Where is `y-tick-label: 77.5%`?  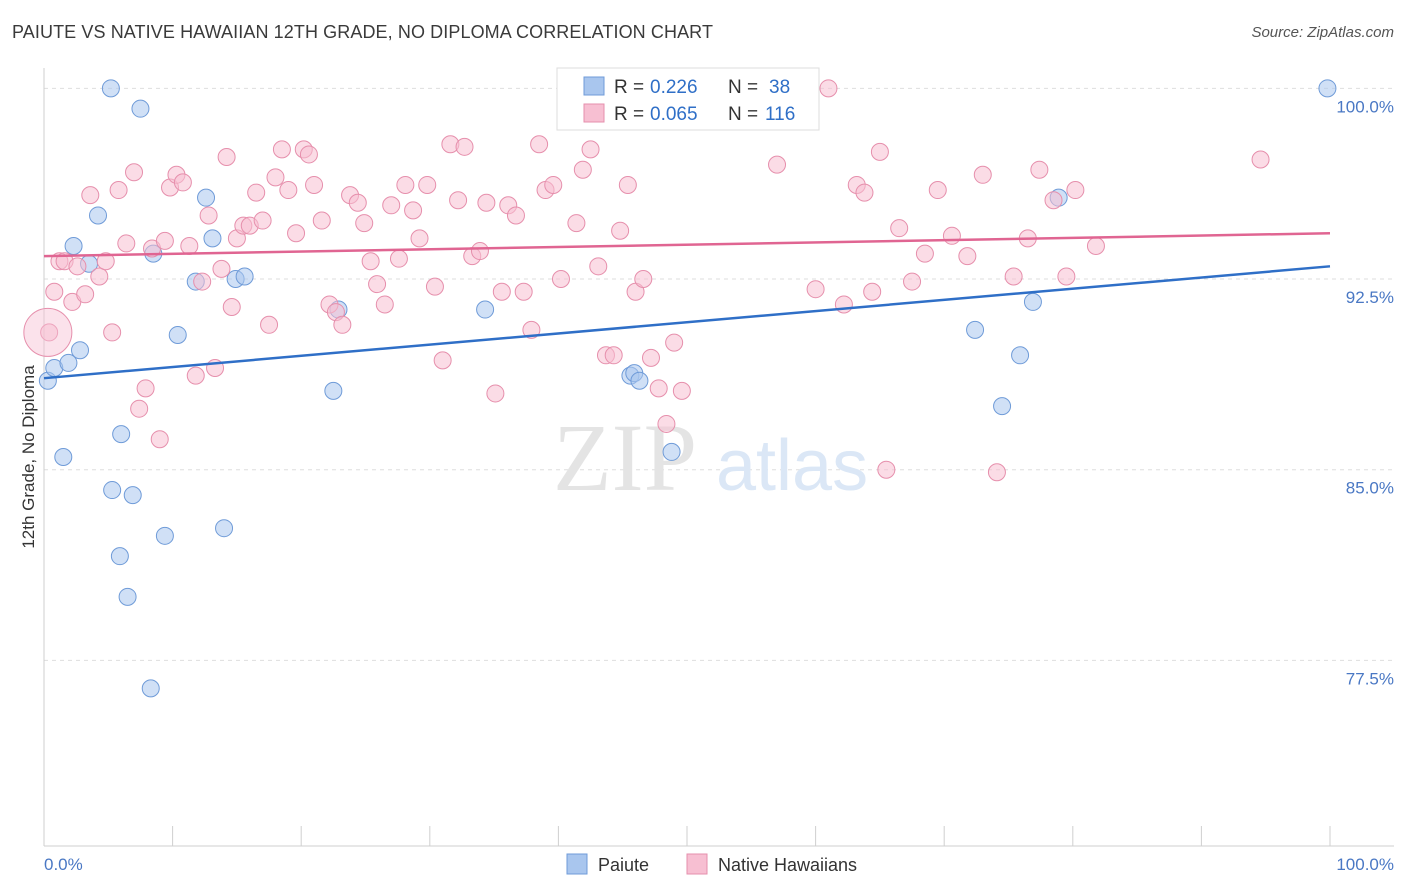 y-tick-label: 77.5% is located at coordinates (1370, 678).